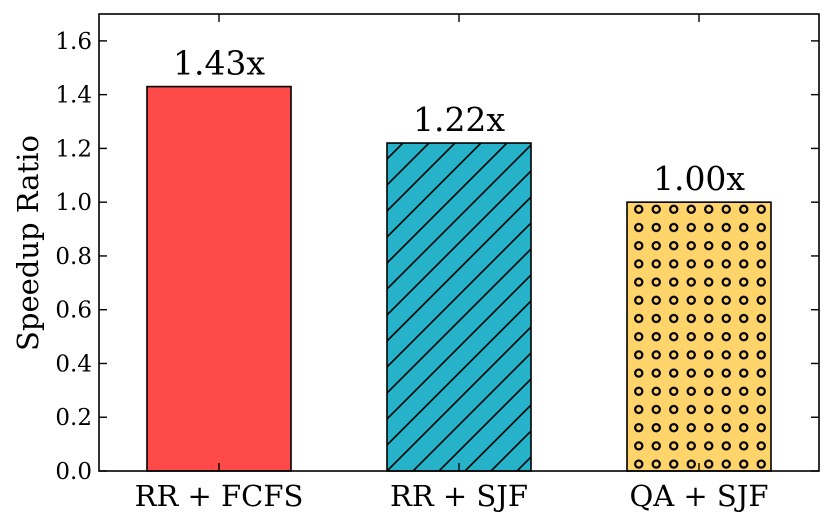 The width and height of the screenshot is (831, 524). I want to click on y-tick-label-1-6: 1.6, so click(73, 42).